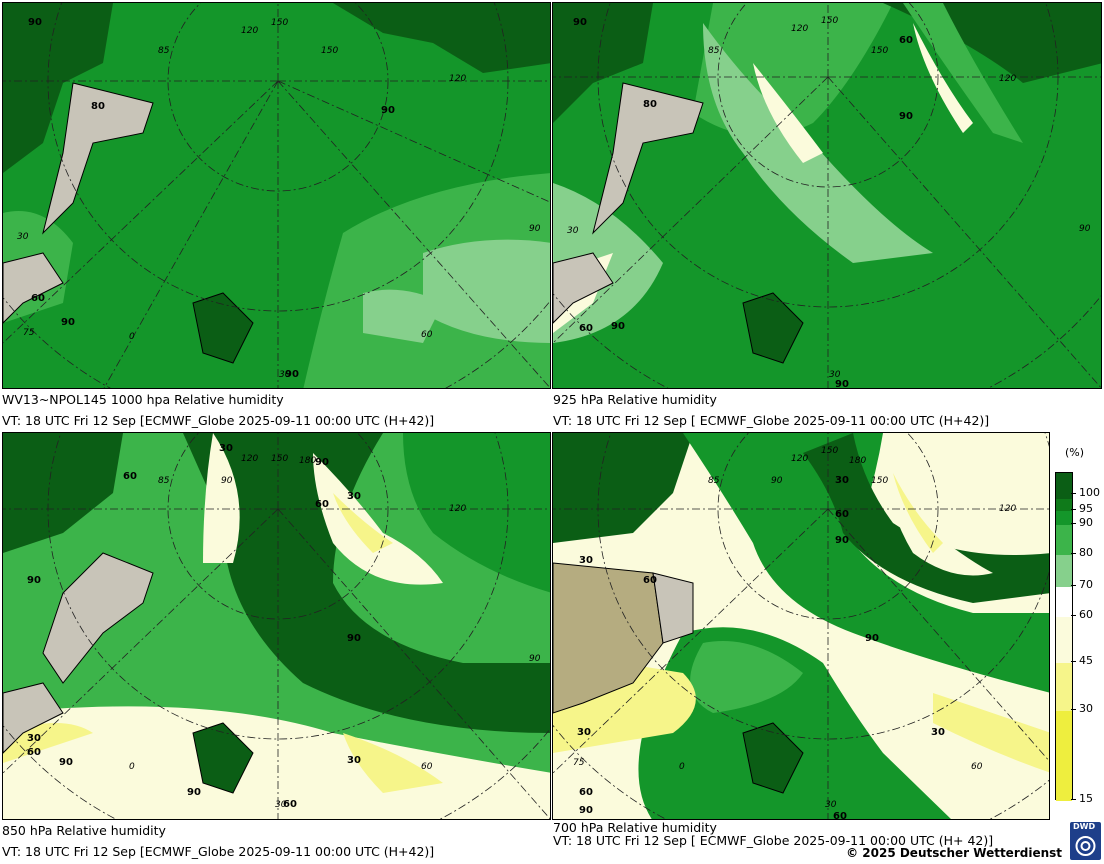 Image resolution: width=1104 pixels, height=864 pixels. I want to click on panel-3-title: 850 hPa Relative humidity, so click(84, 830).